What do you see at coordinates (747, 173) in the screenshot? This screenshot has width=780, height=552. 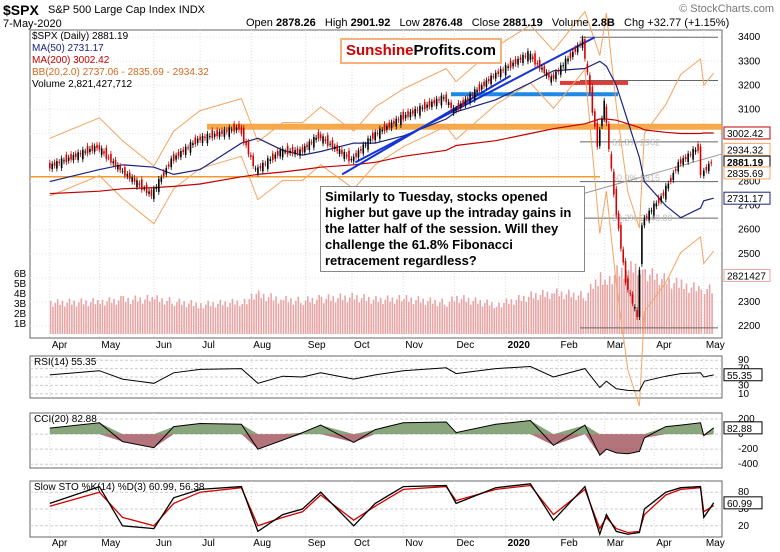 I see `price-tag-box` at bounding box center [747, 173].